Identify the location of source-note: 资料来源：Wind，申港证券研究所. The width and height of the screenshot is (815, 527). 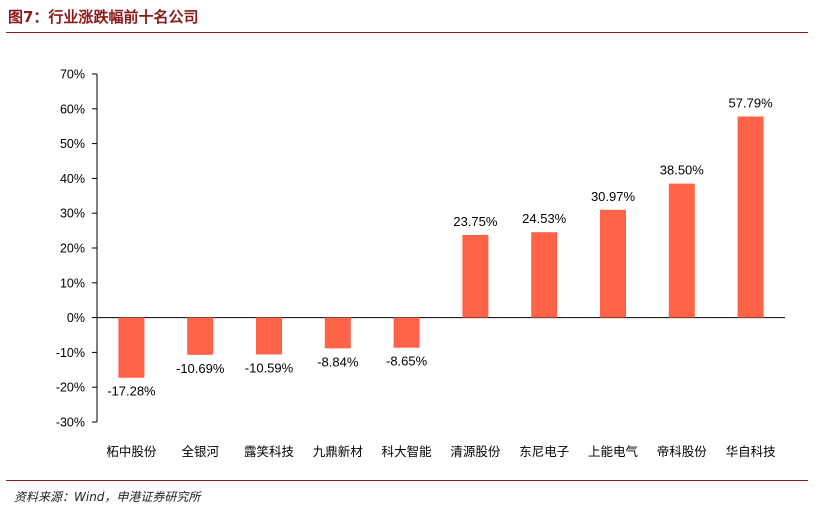
(107, 497).